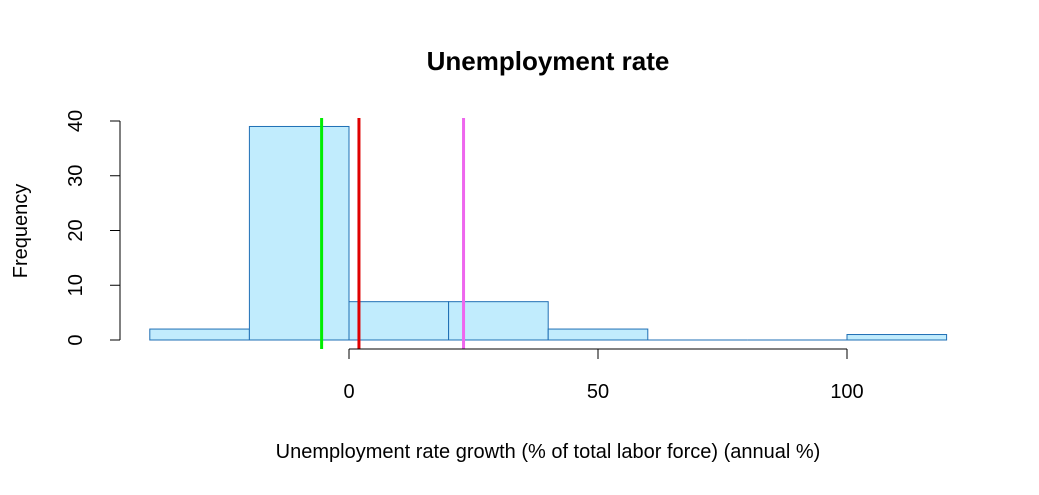 The height and width of the screenshot is (495, 1039). Describe the element at coordinates (548, 61) in the screenshot. I see `chart-title: Unemployment rate` at that location.